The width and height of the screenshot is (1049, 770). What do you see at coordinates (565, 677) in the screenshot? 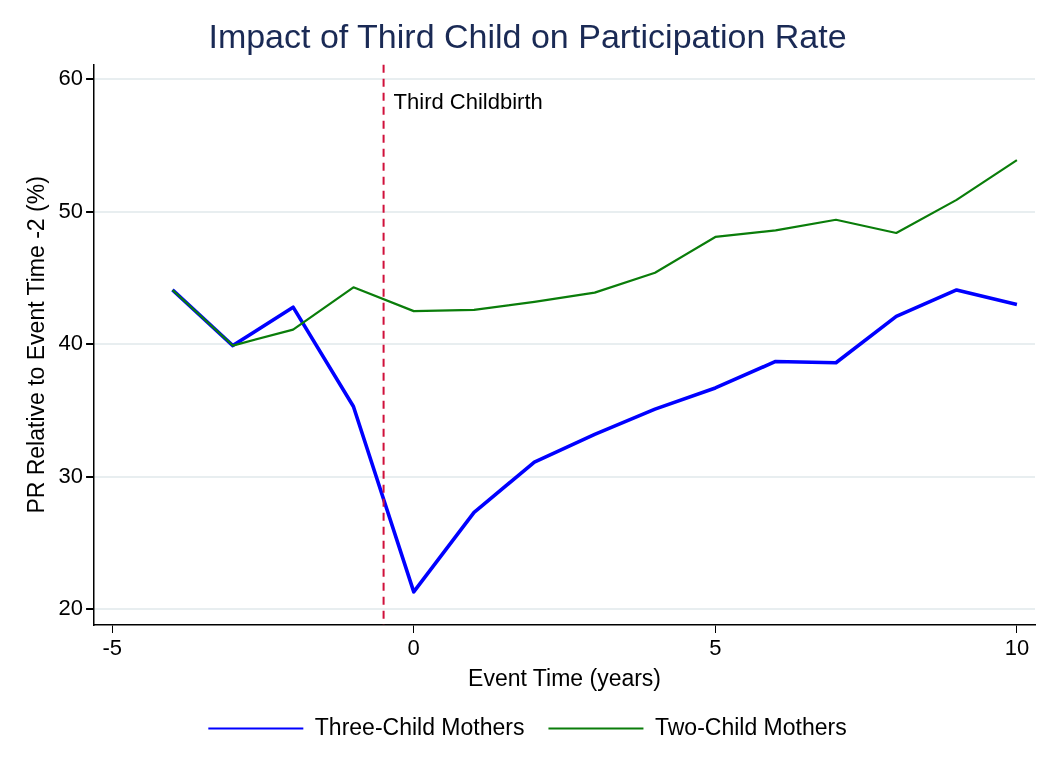
I see `x-axis-title: Event Time (years)` at bounding box center [565, 677].